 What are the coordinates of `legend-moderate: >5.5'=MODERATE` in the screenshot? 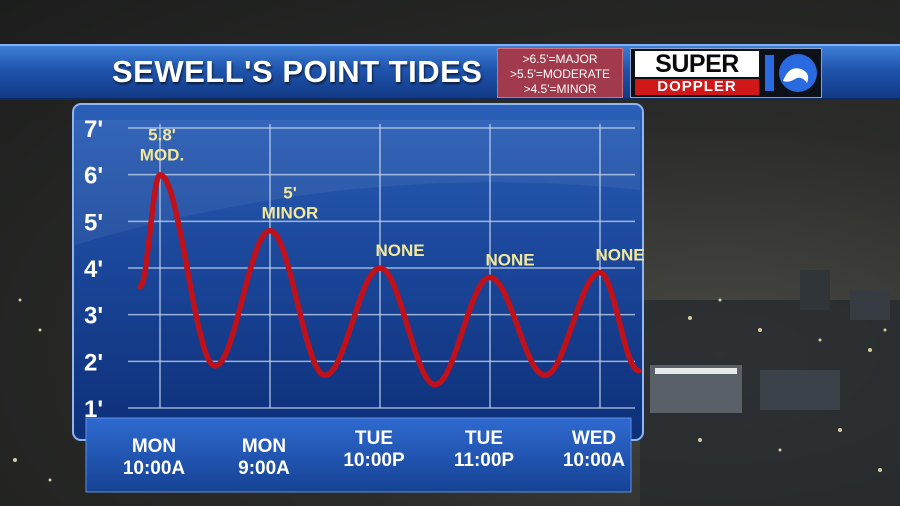 It's located at (560, 74).